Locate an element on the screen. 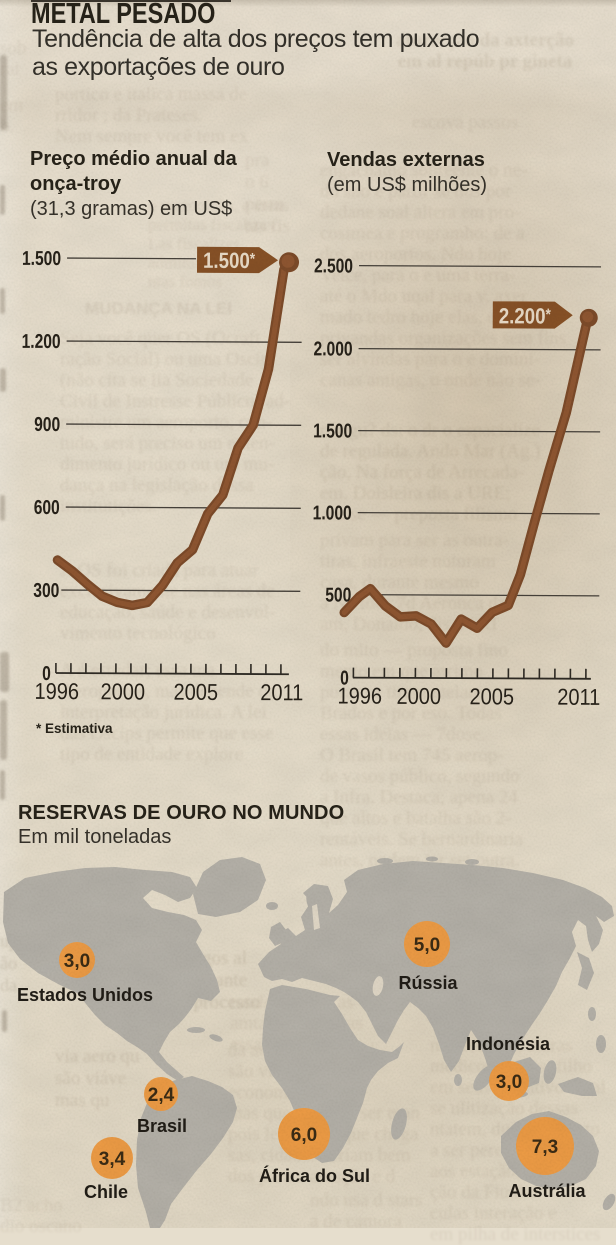 Image resolution: width=616 pixels, height=1245 pixels. svg-text: 2.200* is located at coordinates (525, 317).